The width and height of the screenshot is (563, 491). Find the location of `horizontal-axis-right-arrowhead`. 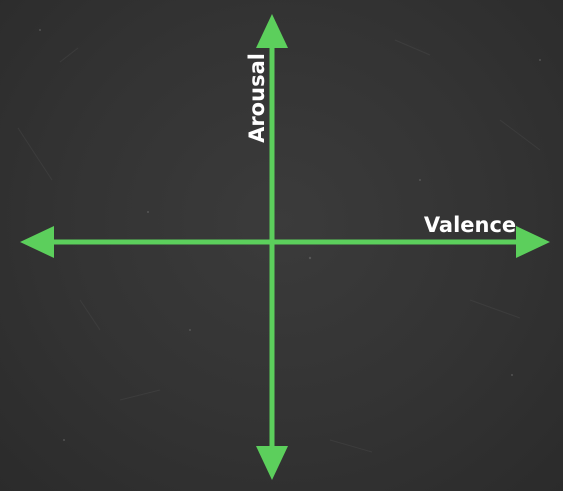

horizontal-axis-right-arrowhead is located at coordinates (533, 242).